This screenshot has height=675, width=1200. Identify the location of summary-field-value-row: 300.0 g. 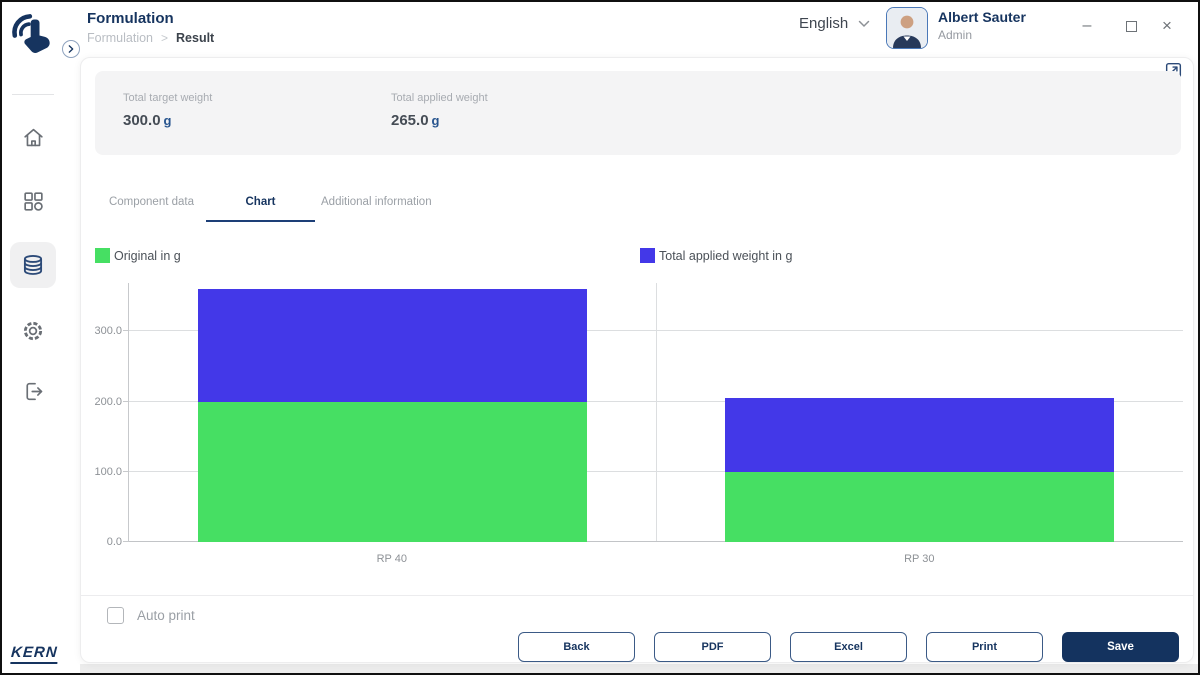
(167, 121).